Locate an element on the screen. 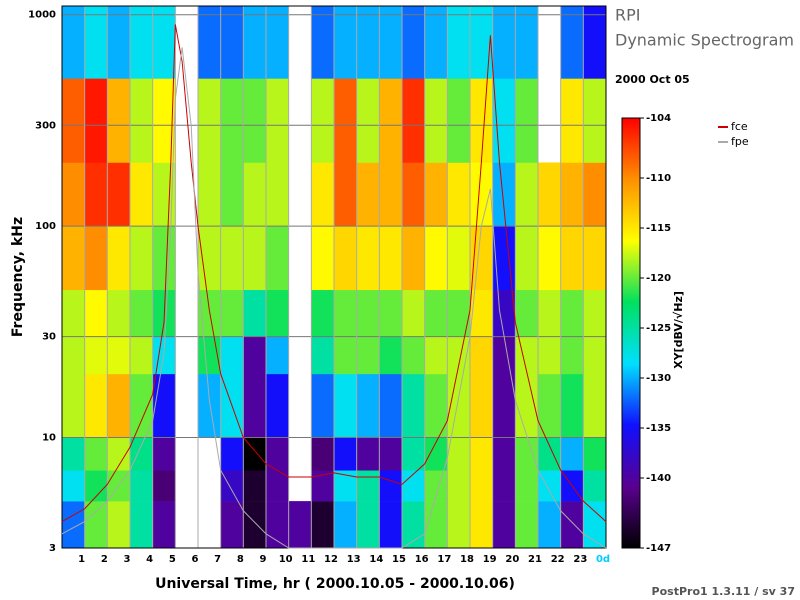 This screenshot has width=800, height=600. x-tick-label: 16 is located at coordinates (422, 559).